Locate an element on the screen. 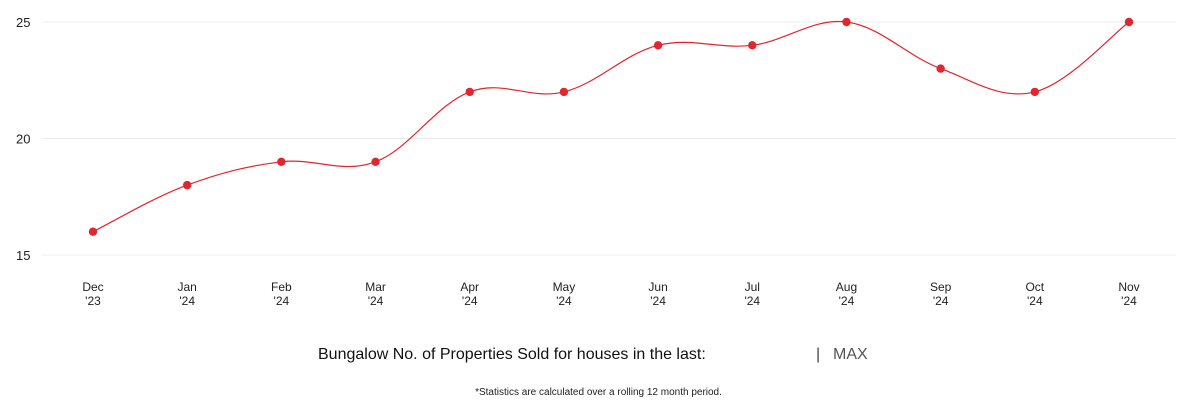 Image resolution: width=1197 pixels, height=412 pixels. y-tick-label: 20 is located at coordinates (23, 139).